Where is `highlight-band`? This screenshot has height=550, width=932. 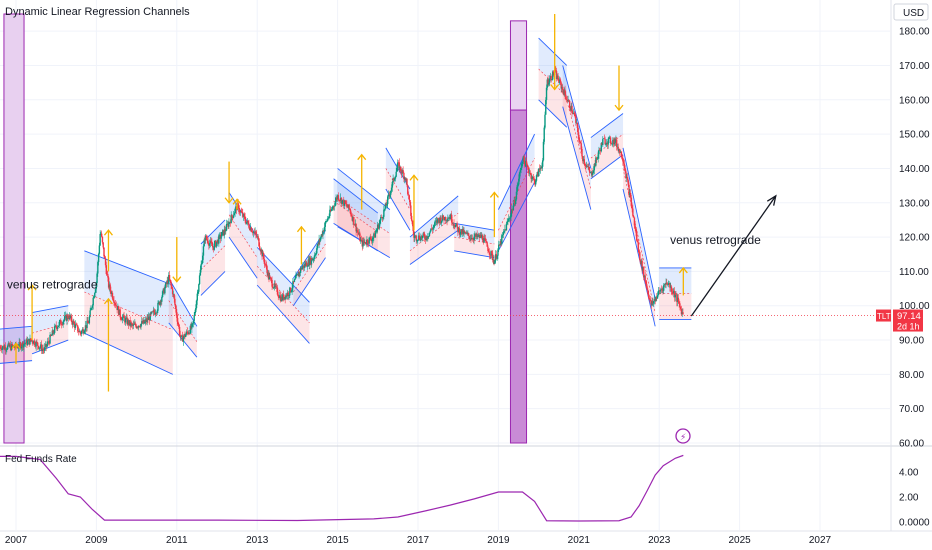
highlight-band is located at coordinates (14, 228).